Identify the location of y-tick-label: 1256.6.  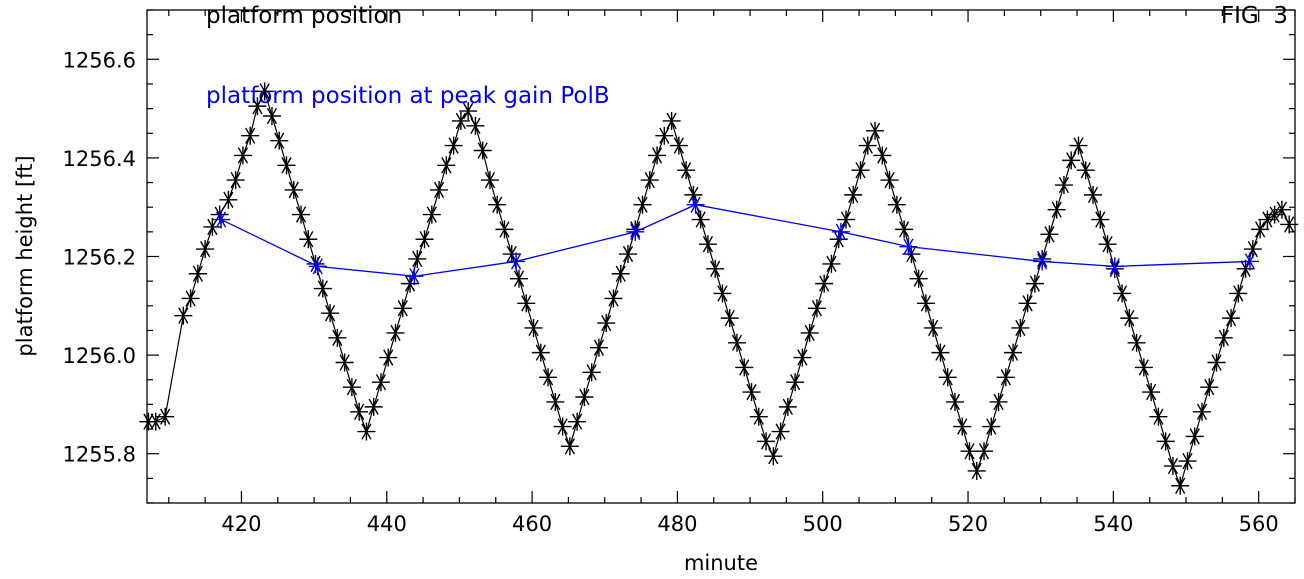
(99, 60).